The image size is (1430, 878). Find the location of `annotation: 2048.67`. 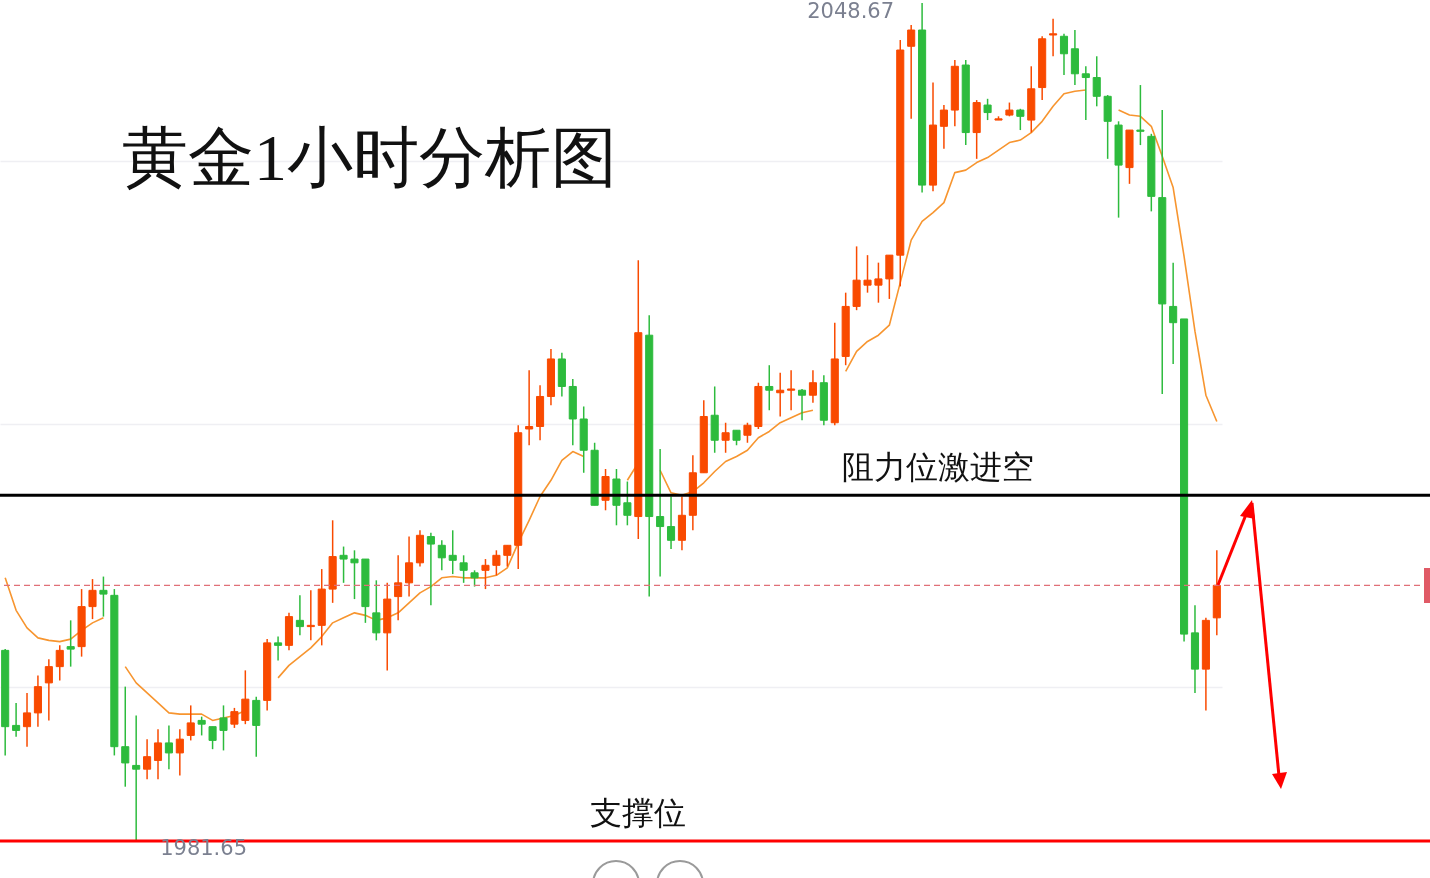

annotation: 2048.67 is located at coordinates (851, 11).